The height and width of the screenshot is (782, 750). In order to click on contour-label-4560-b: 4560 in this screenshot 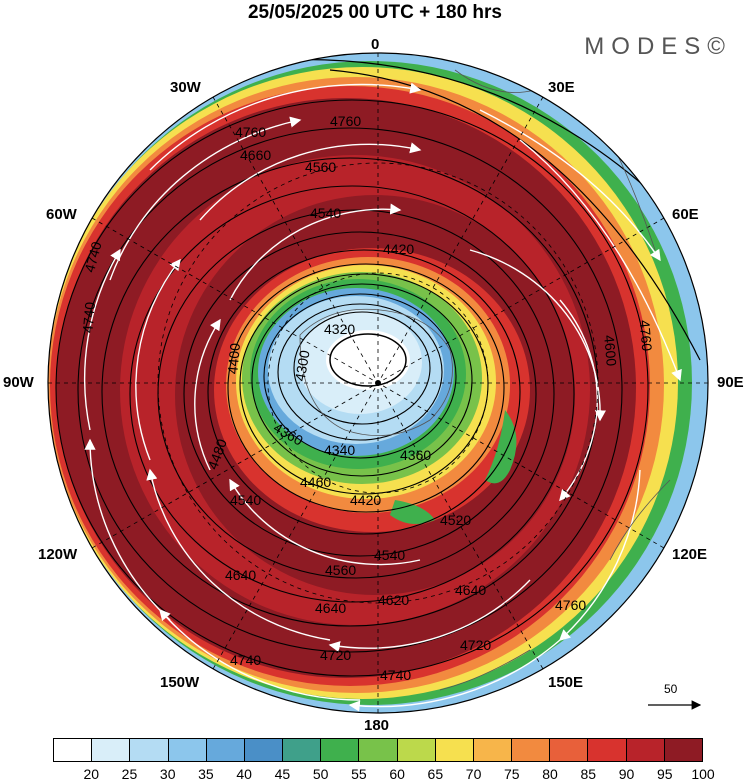, I will do `click(320, 167)`.